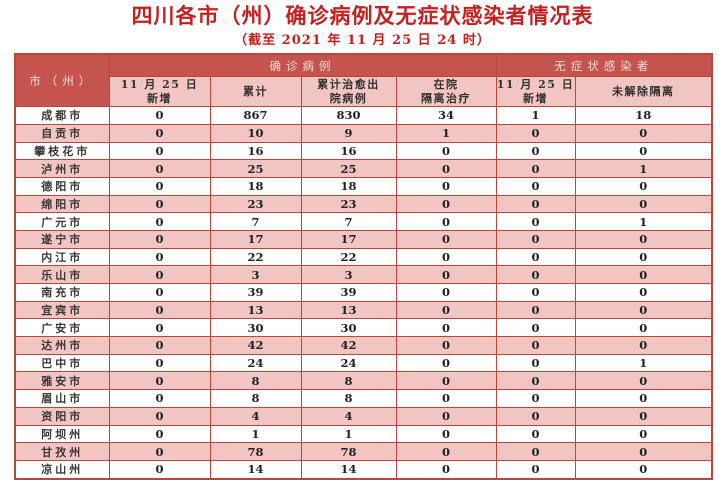  What do you see at coordinates (255, 133) in the screenshot?
I see `value-cell: 10` at bounding box center [255, 133].